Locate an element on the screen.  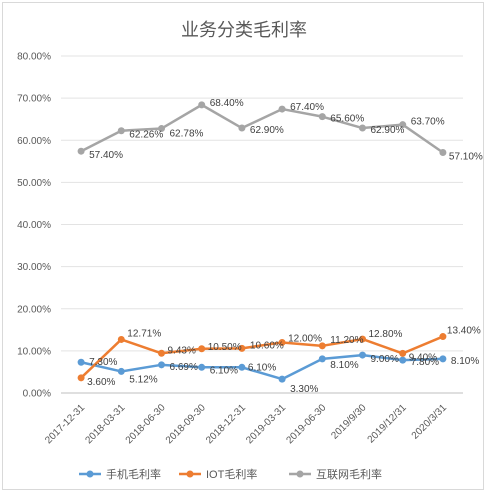
data-label: 12.80% is located at coordinates (386, 334).